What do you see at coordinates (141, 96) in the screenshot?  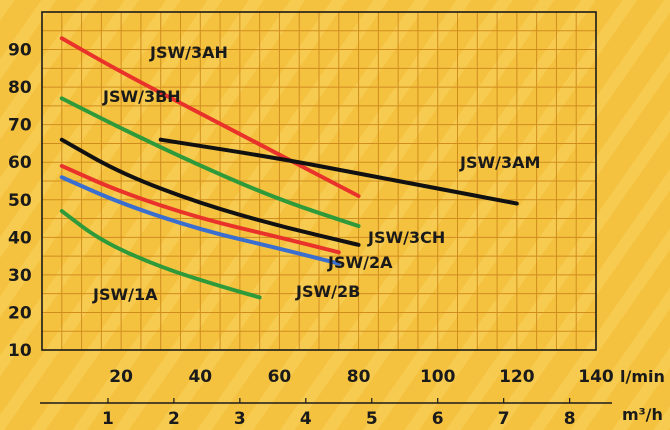 I see `series-label-jsw-3bh: JSW/3BH` at bounding box center [141, 96].